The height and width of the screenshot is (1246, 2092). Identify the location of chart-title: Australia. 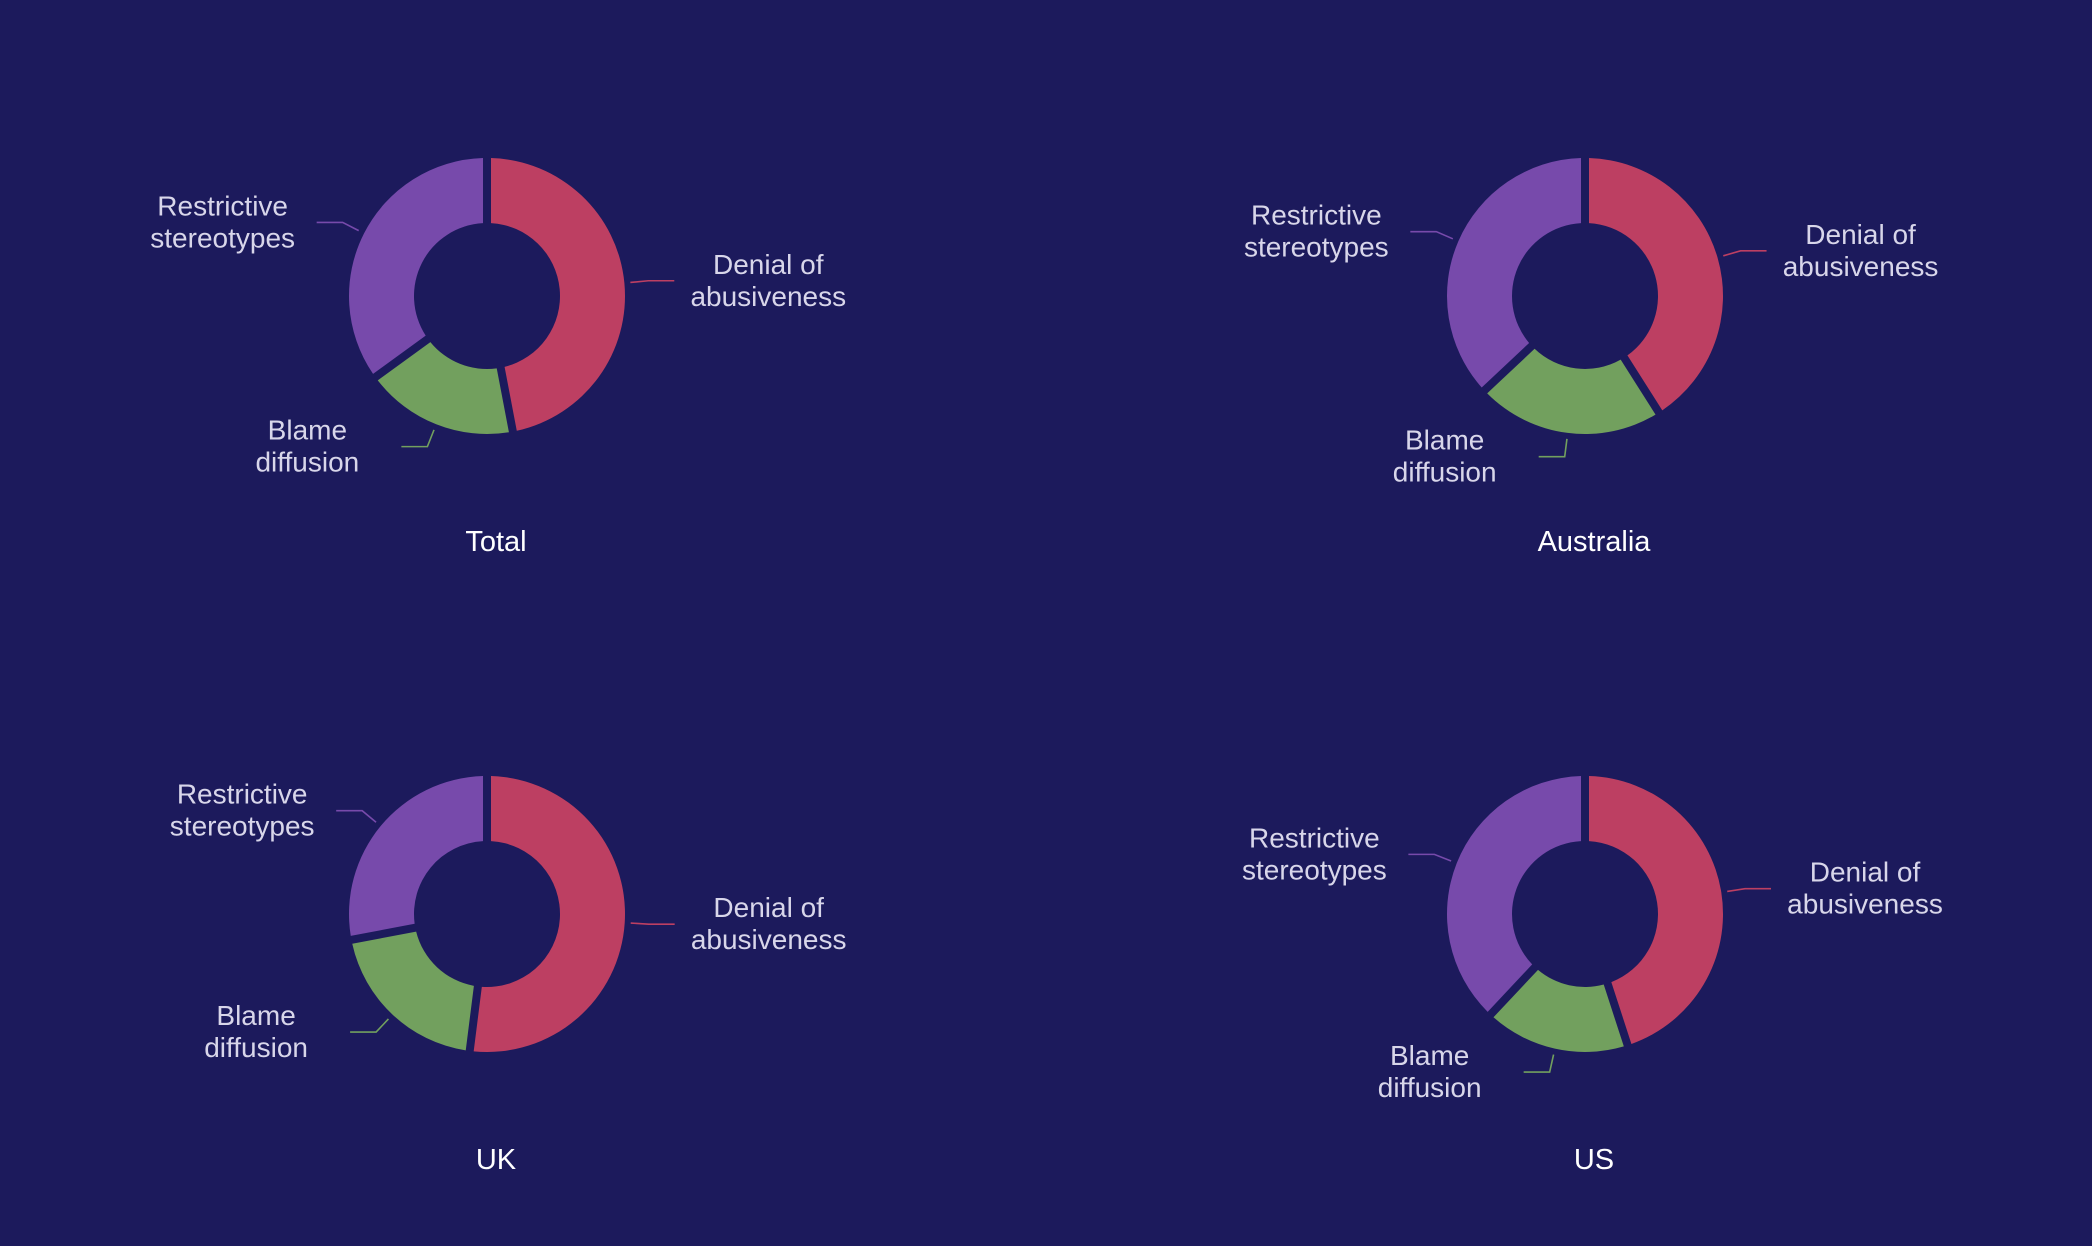
(1595, 542).